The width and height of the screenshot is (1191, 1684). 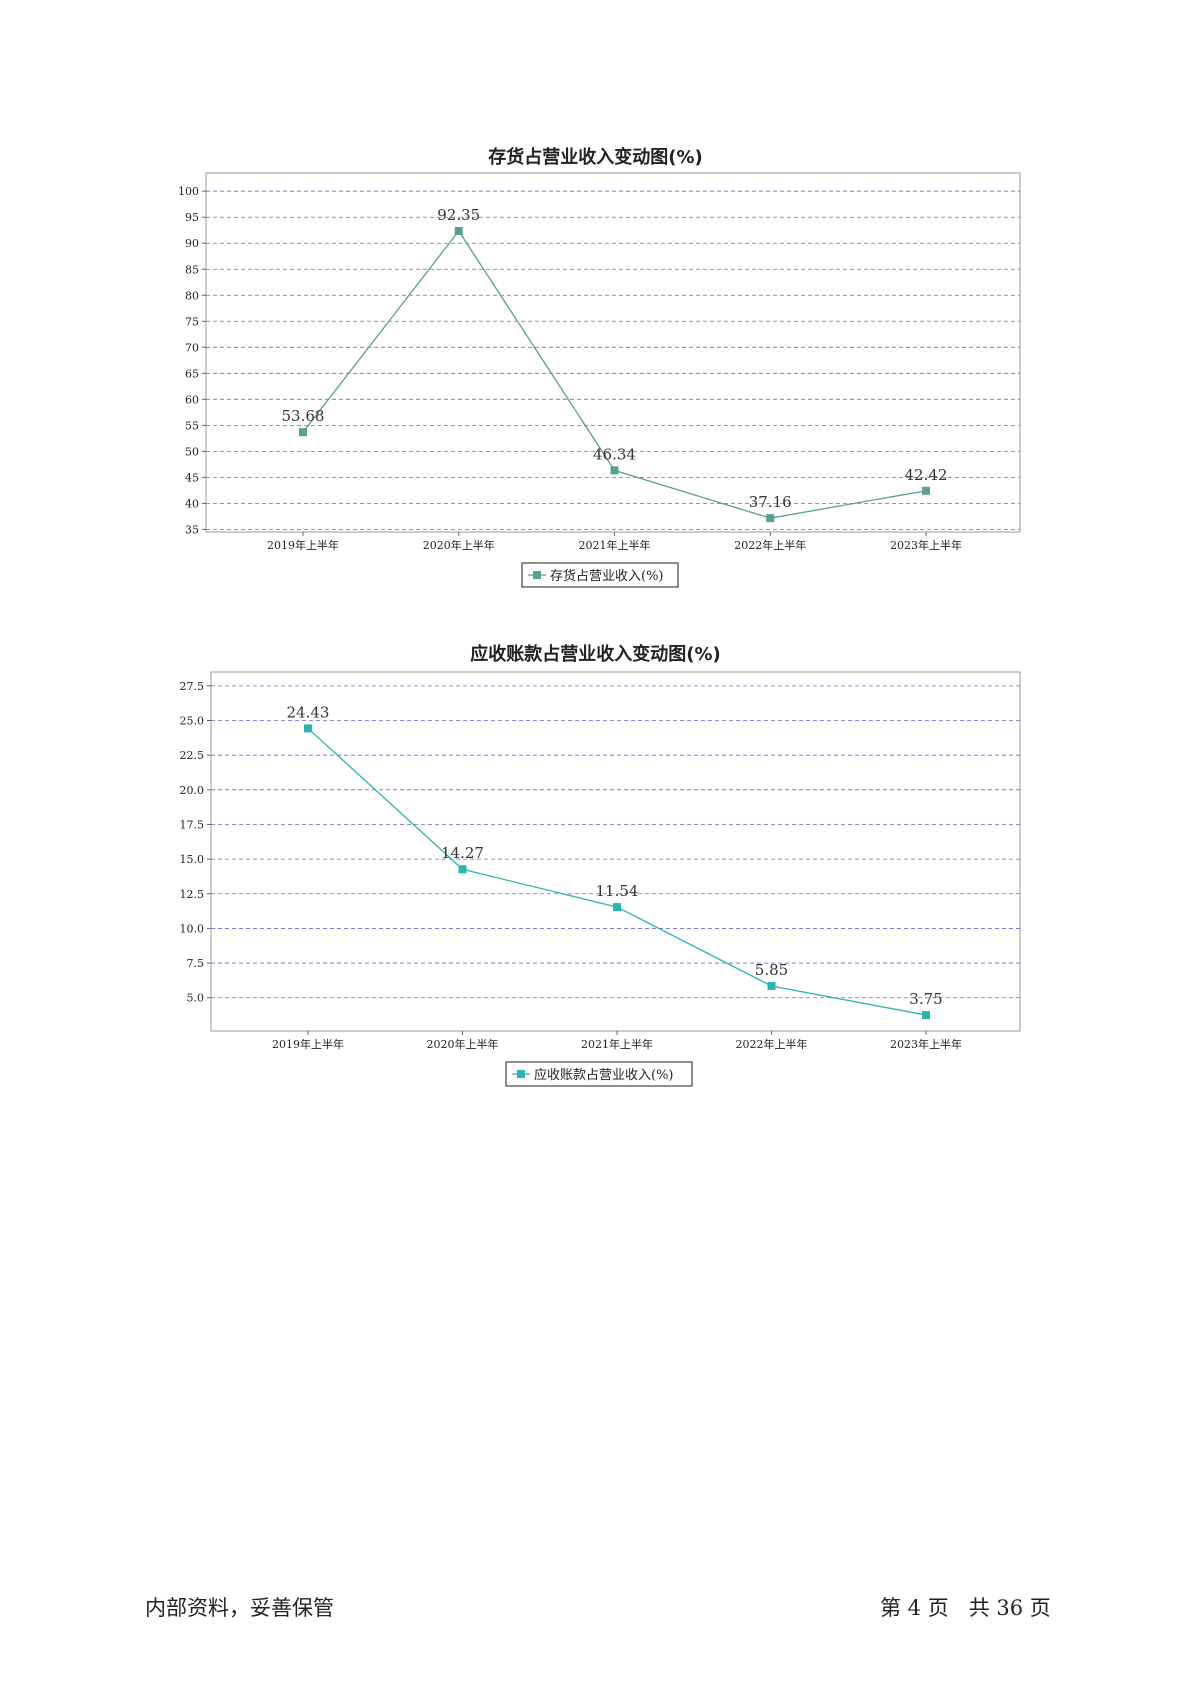 What do you see at coordinates (607, 576) in the screenshot?
I see `legend-label: 存货占营业收入(%)` at bounding box center [607, 576].